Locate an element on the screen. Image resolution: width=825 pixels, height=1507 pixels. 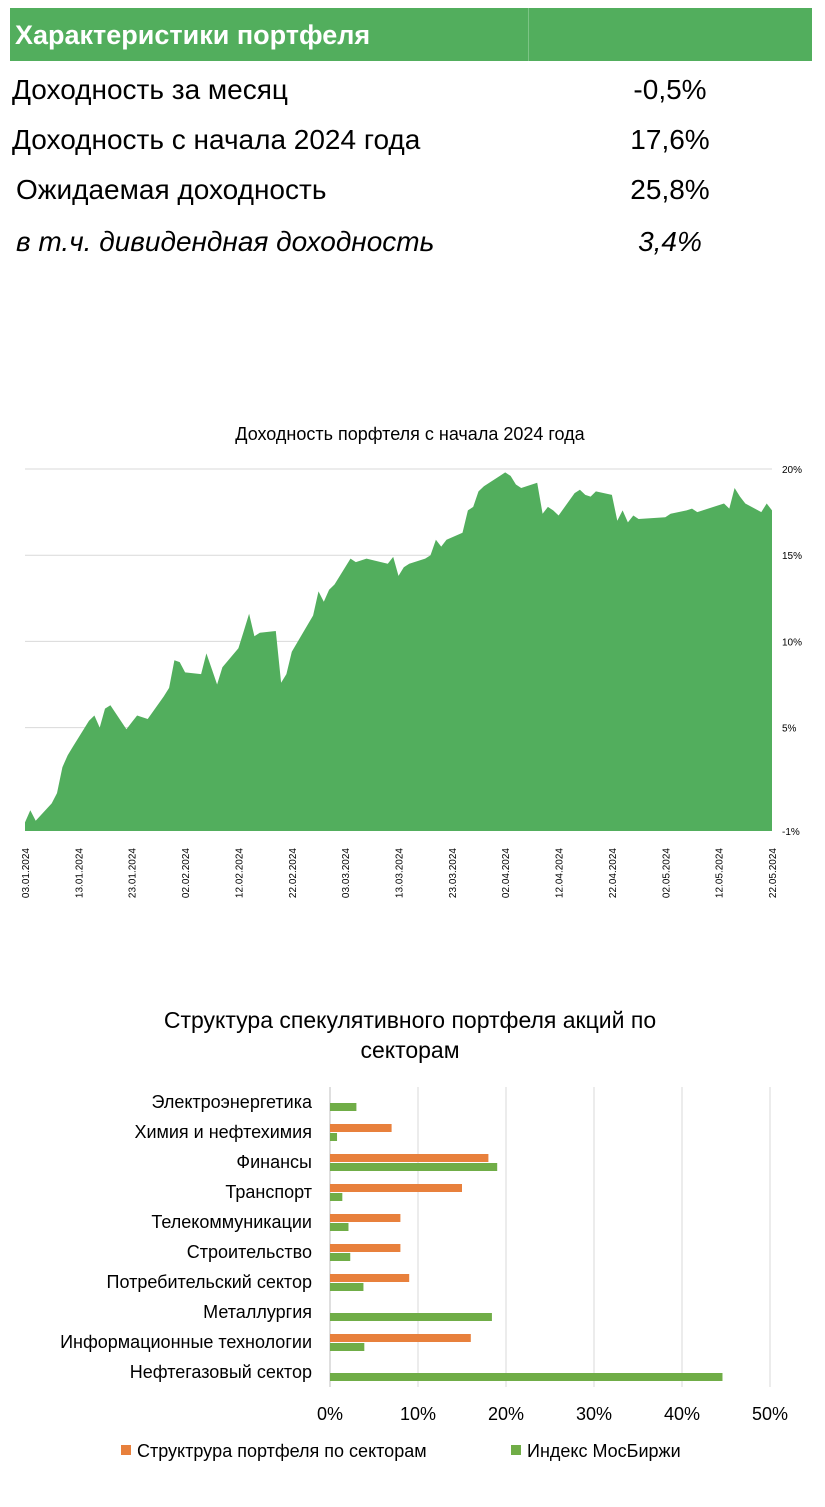
bar-category-label: Нефтегазовый сектор is located at coordinates (221, 1372).